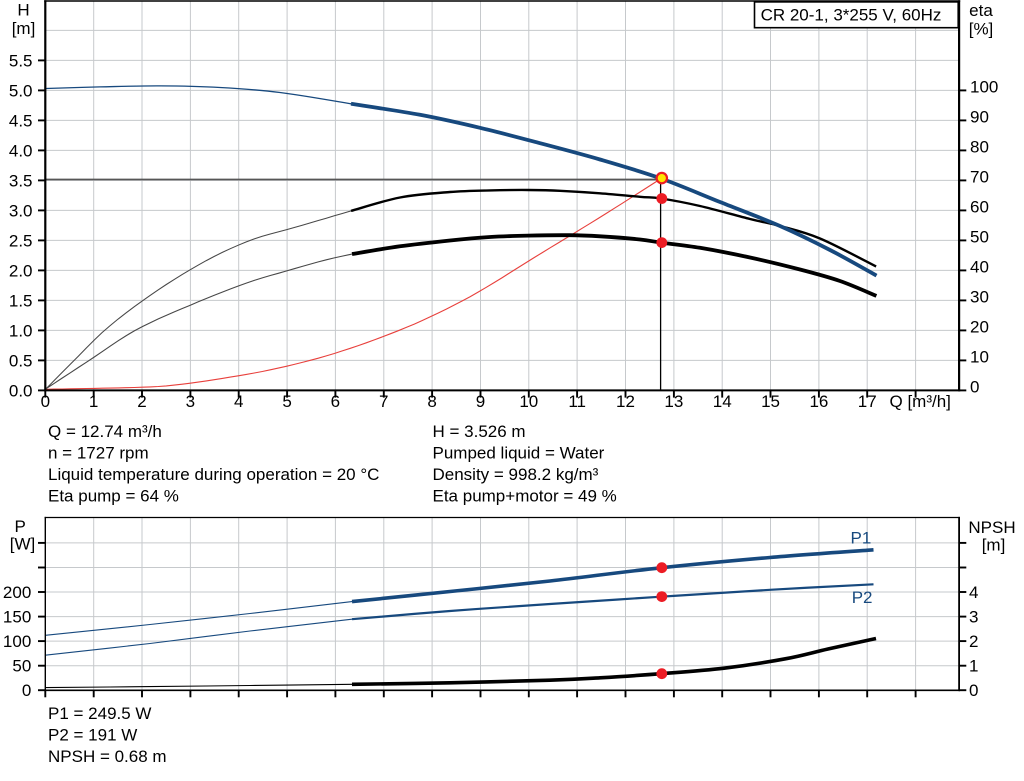 The width and height of the screenshot is (1024, 781). I want to click on svg-text: 4.0, so click(21, 150).